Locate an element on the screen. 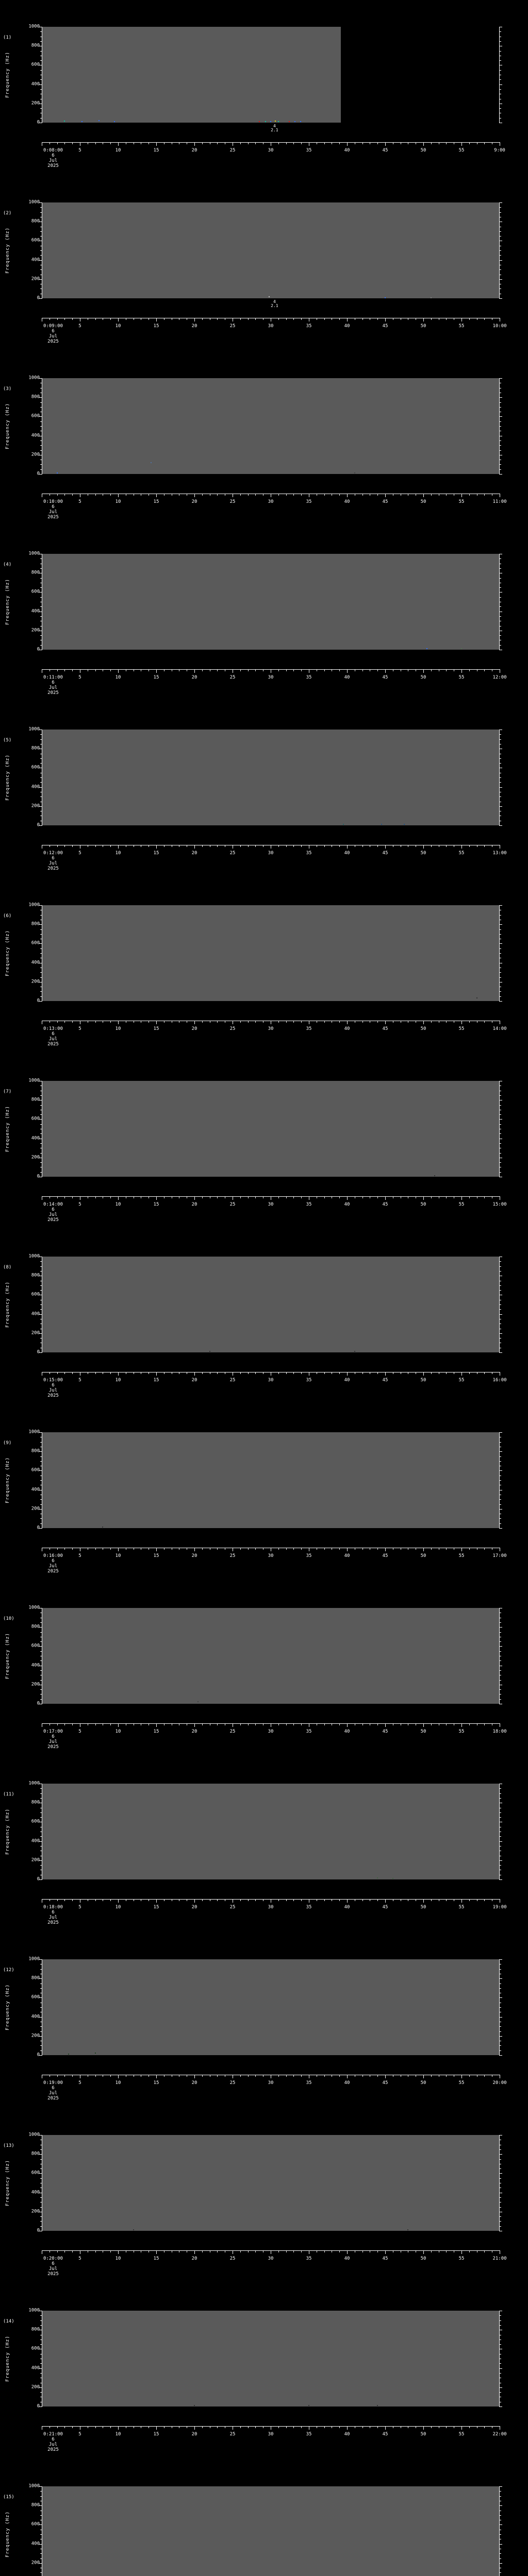 This screenshot has width=528, height=2576. y-axis-tick-label: 800 is located at coordinates (35, 2154).